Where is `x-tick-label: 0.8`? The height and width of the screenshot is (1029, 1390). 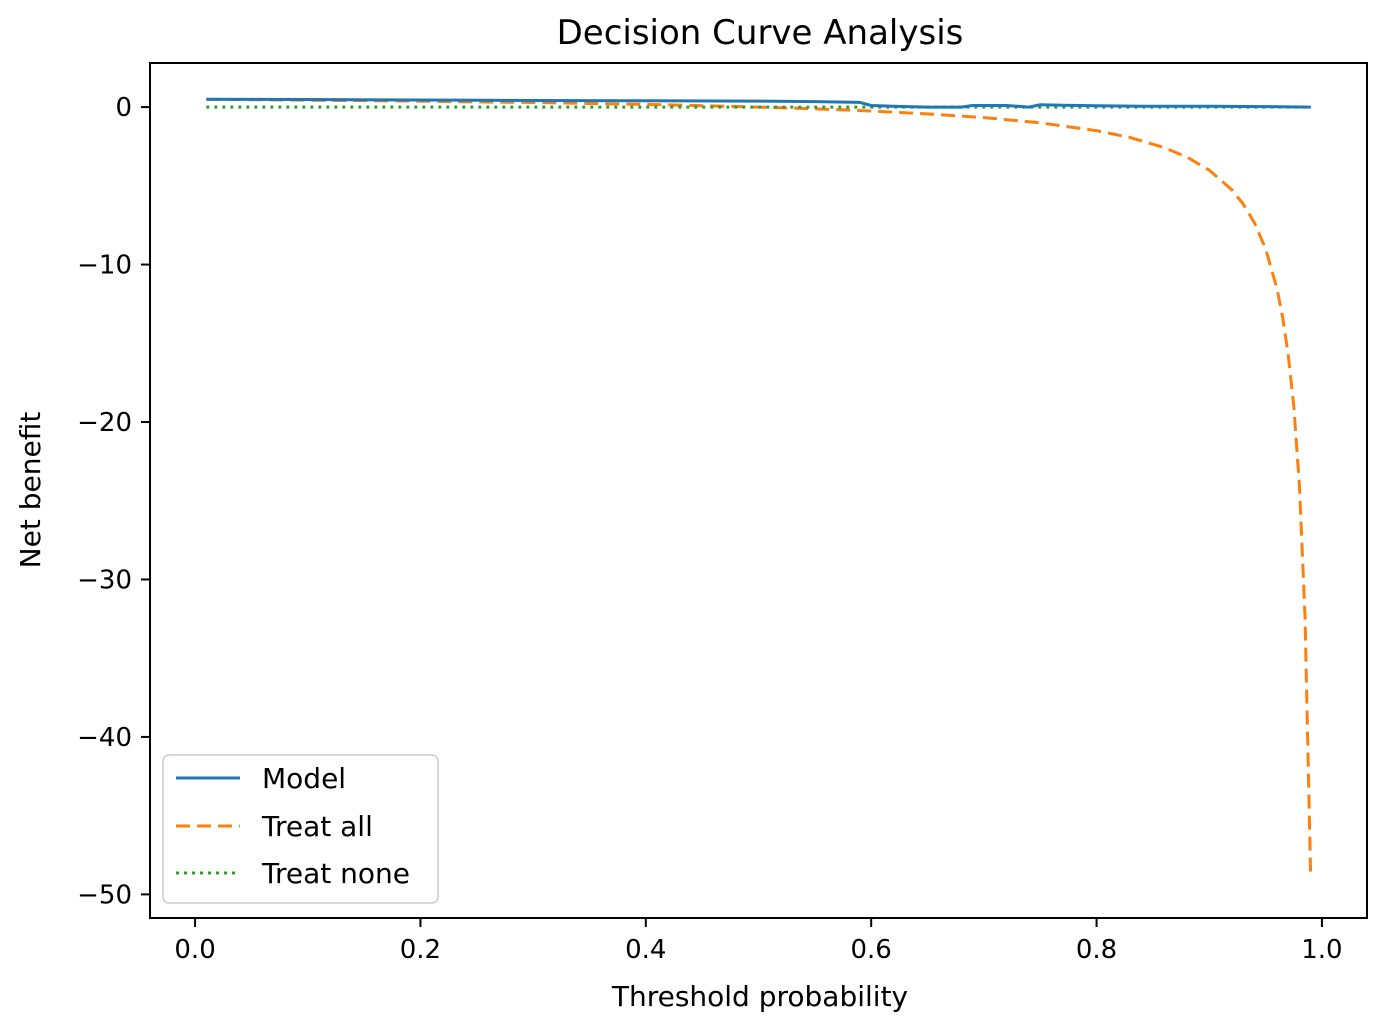 x-tick-label: 0.8 is located at coordinates (1096, 950).